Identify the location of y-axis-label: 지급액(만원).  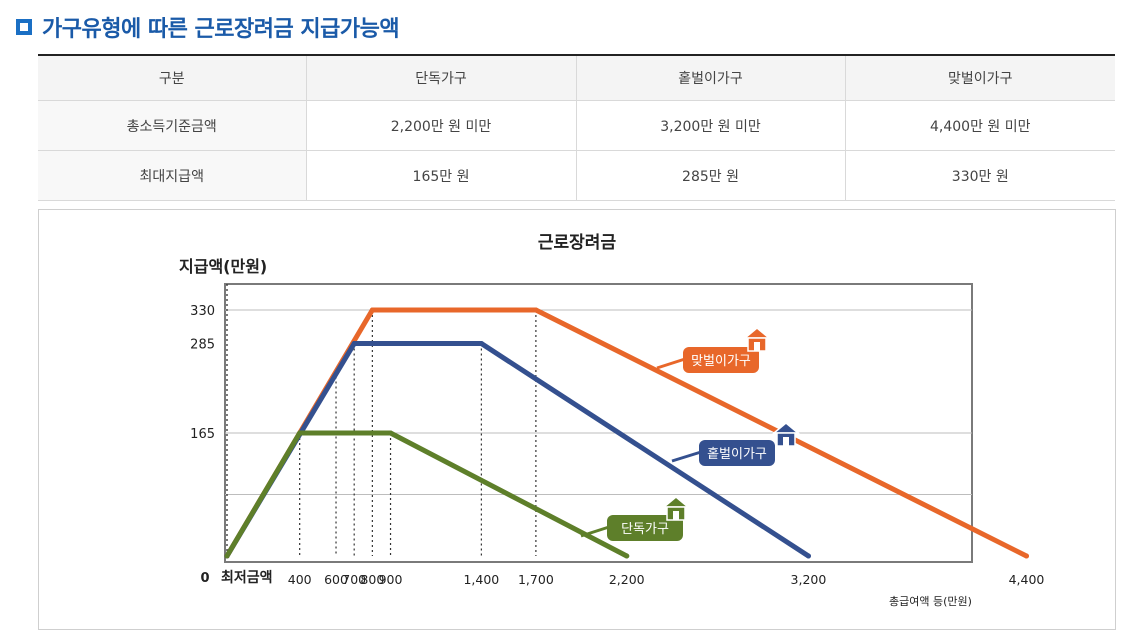
(223, 266).